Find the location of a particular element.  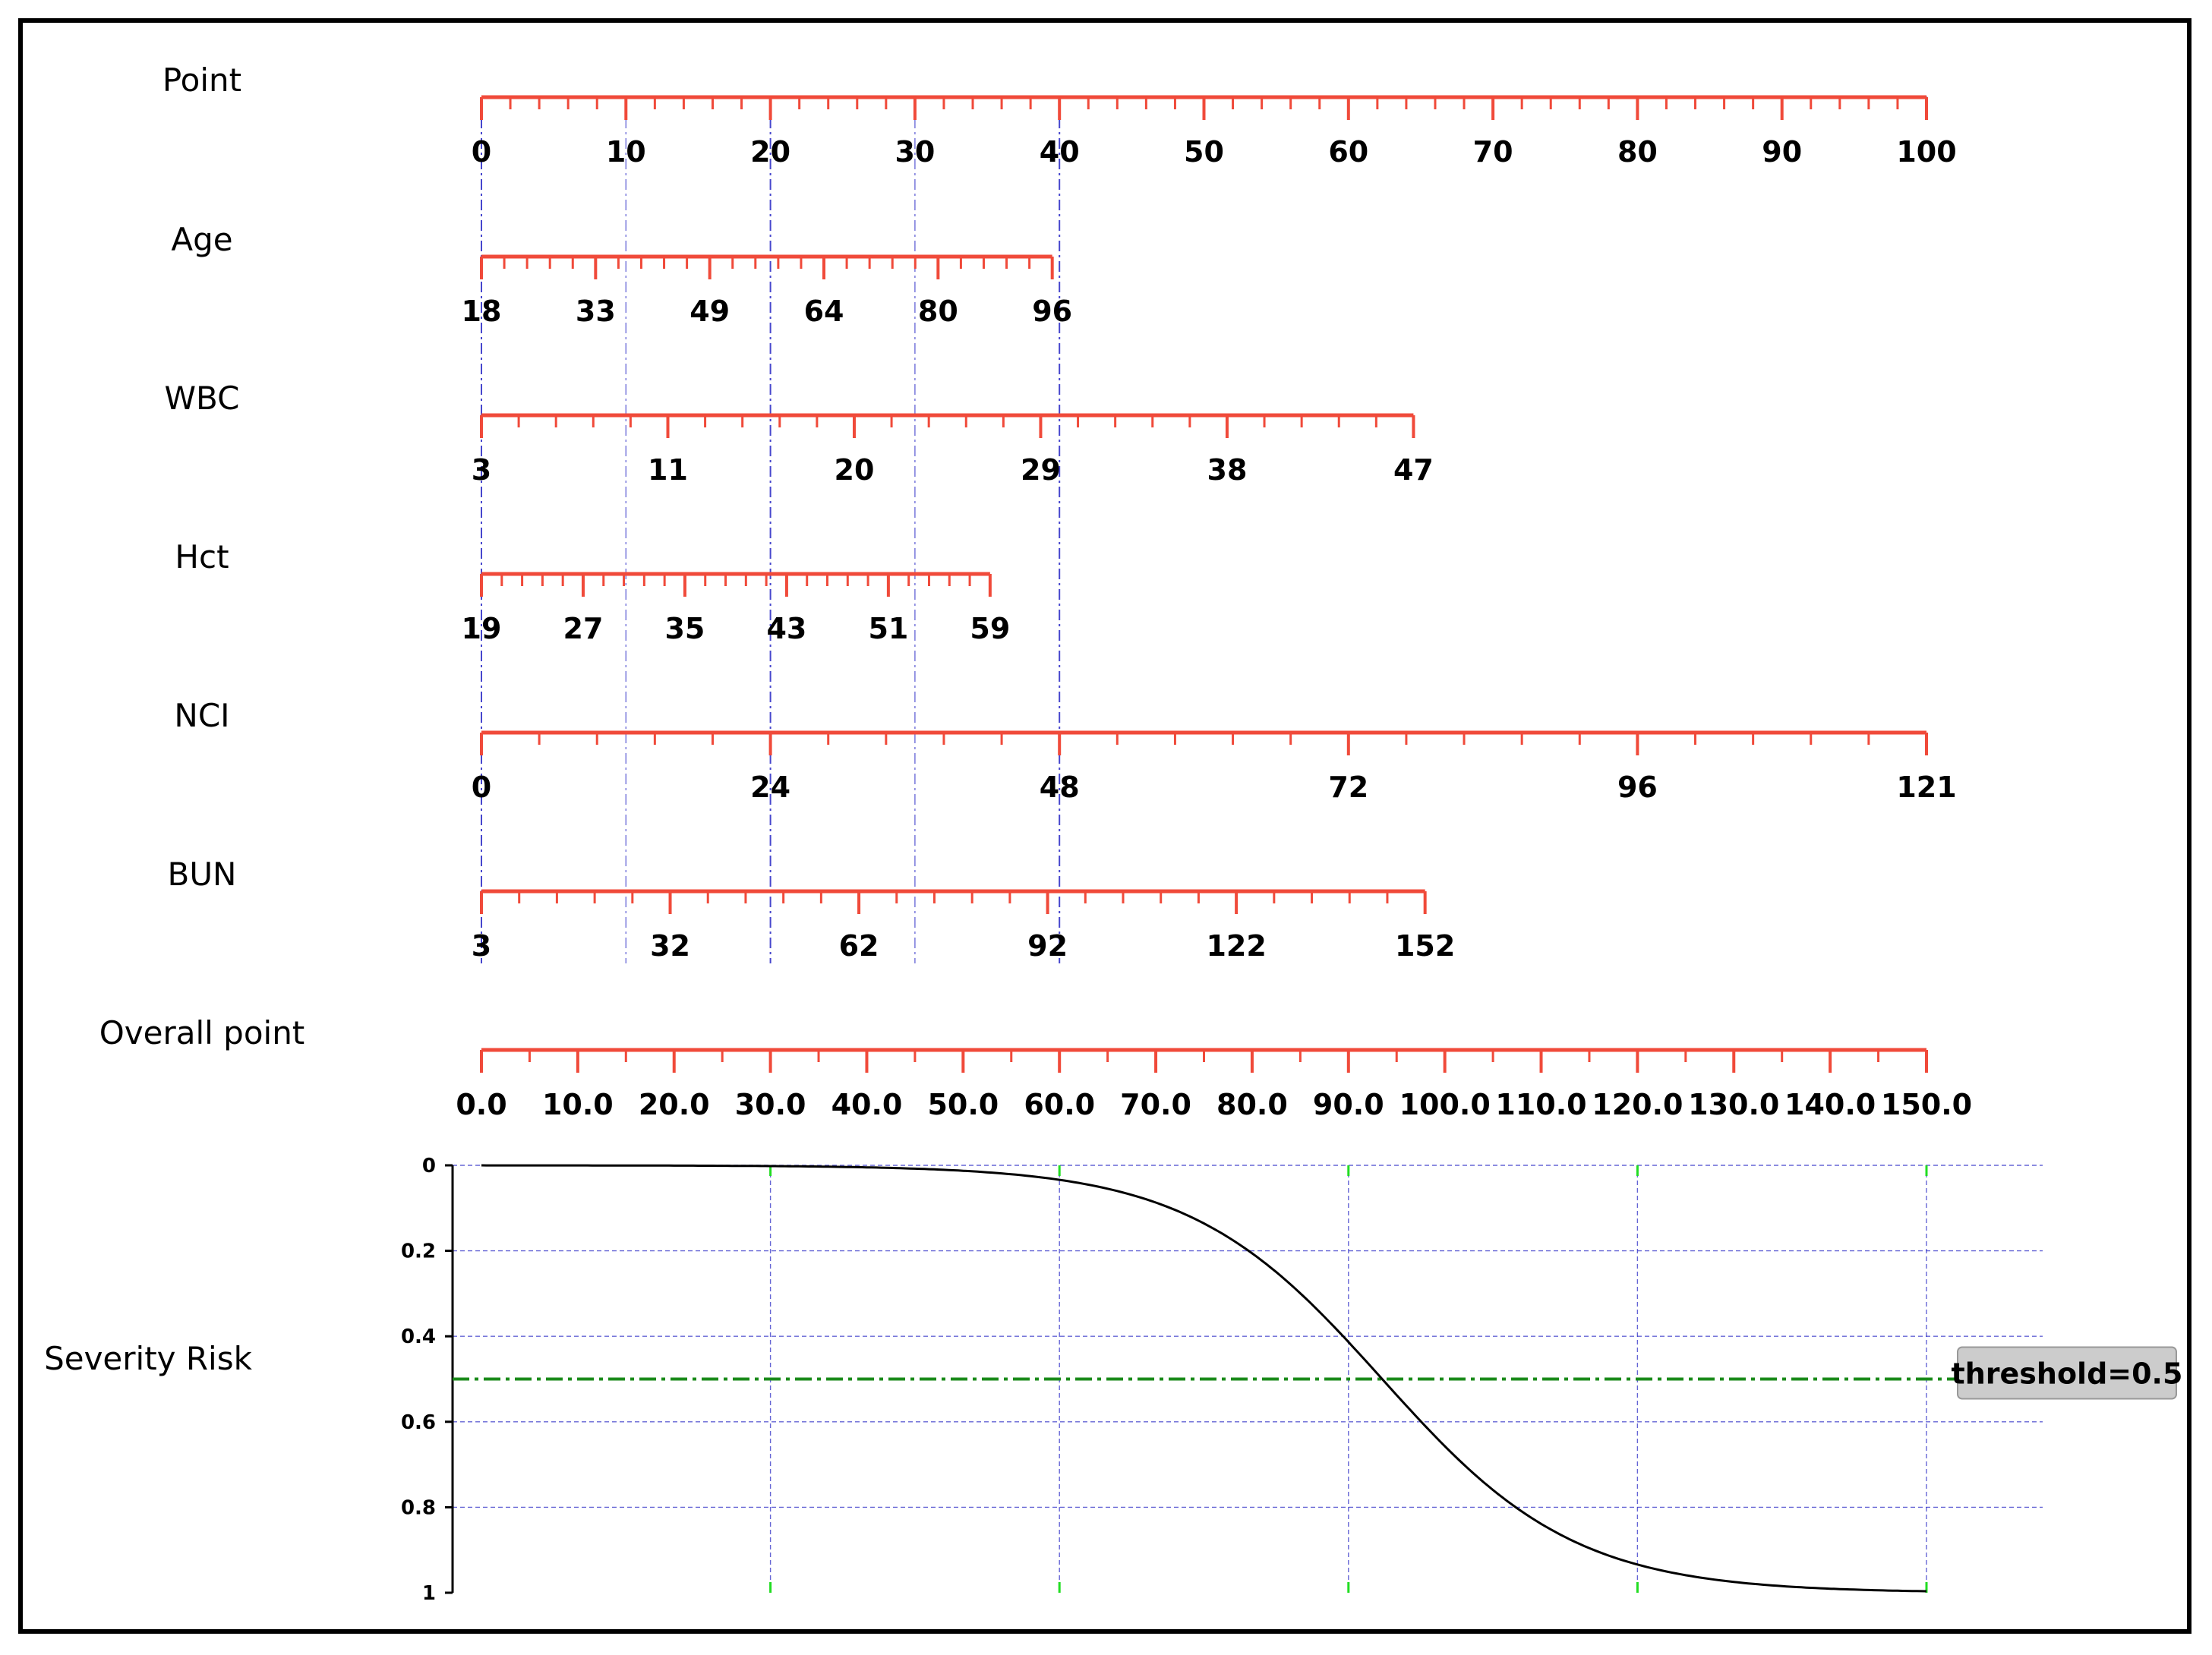

hct-tick-label: 43 is located at coordinates (786, 628).